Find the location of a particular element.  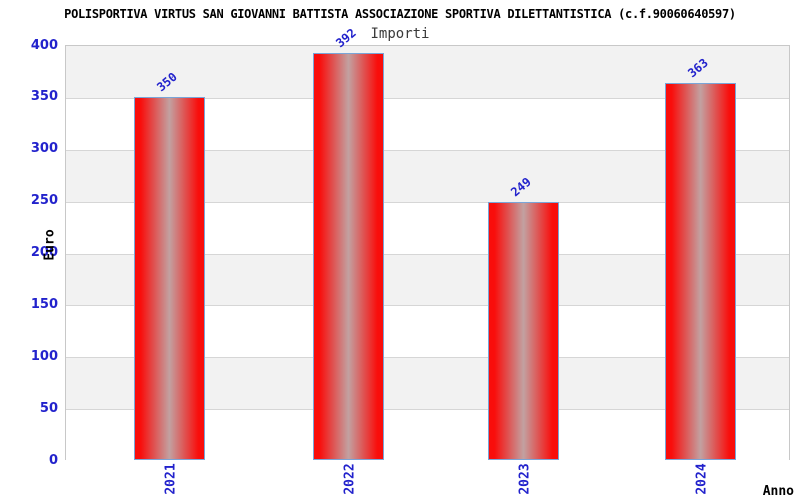

y-tick-label: 400 is located at coordinates (44, 45).